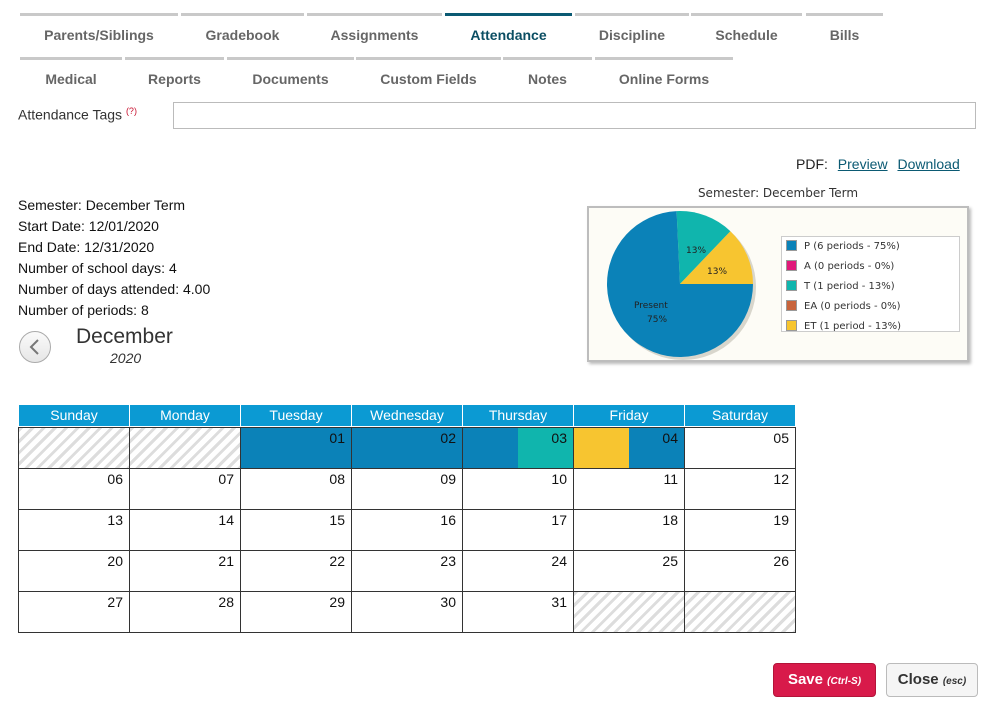 The height and width of the screenshot is (714, 1001). Describe the element at coordinates (602, 448) in the screenshot. I see `period-mark-et` at that location.